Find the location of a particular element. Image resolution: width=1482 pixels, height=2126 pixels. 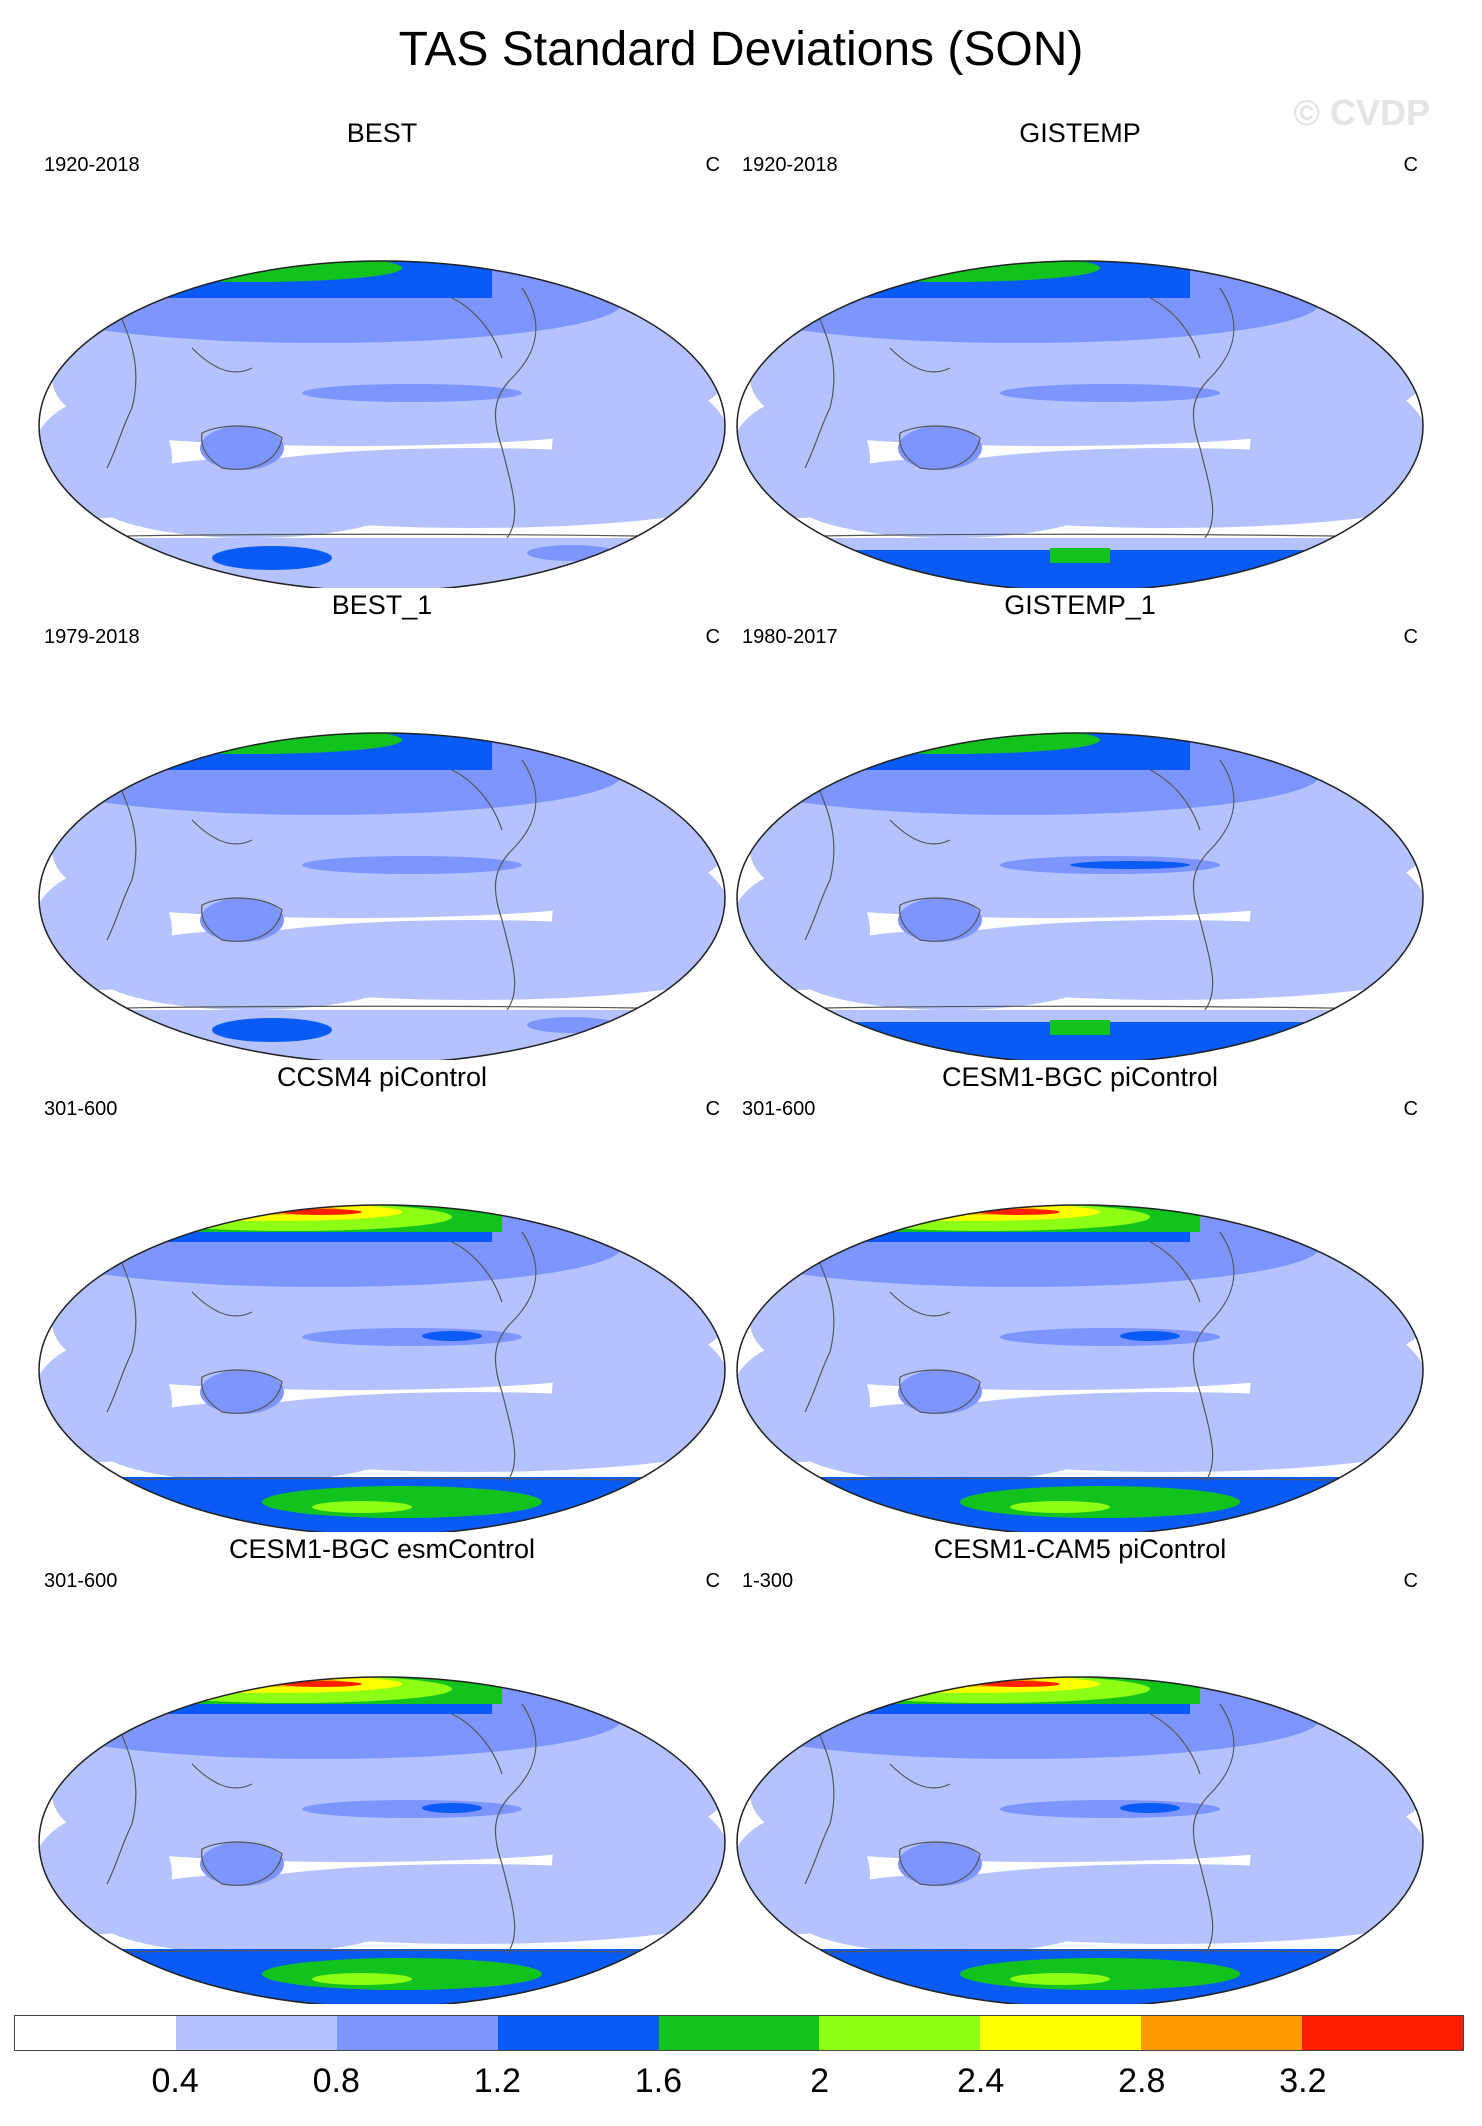

figure-title: TAS Standard Deviations (SON) is located at coordinates (741, 49).